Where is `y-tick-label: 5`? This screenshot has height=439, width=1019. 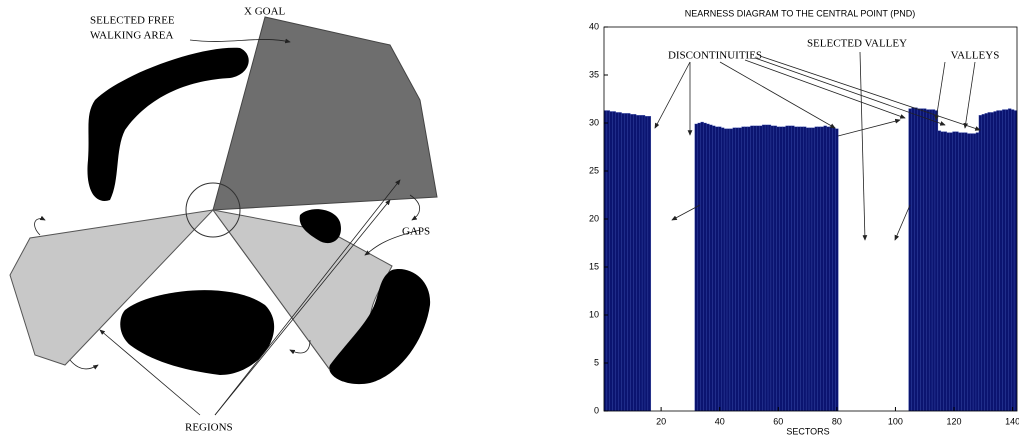 y-tick-label: 5 is located at coordinates (596, 362).